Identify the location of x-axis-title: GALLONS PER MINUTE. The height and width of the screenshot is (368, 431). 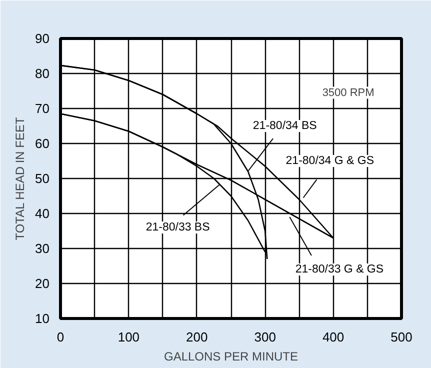
(231, 357).